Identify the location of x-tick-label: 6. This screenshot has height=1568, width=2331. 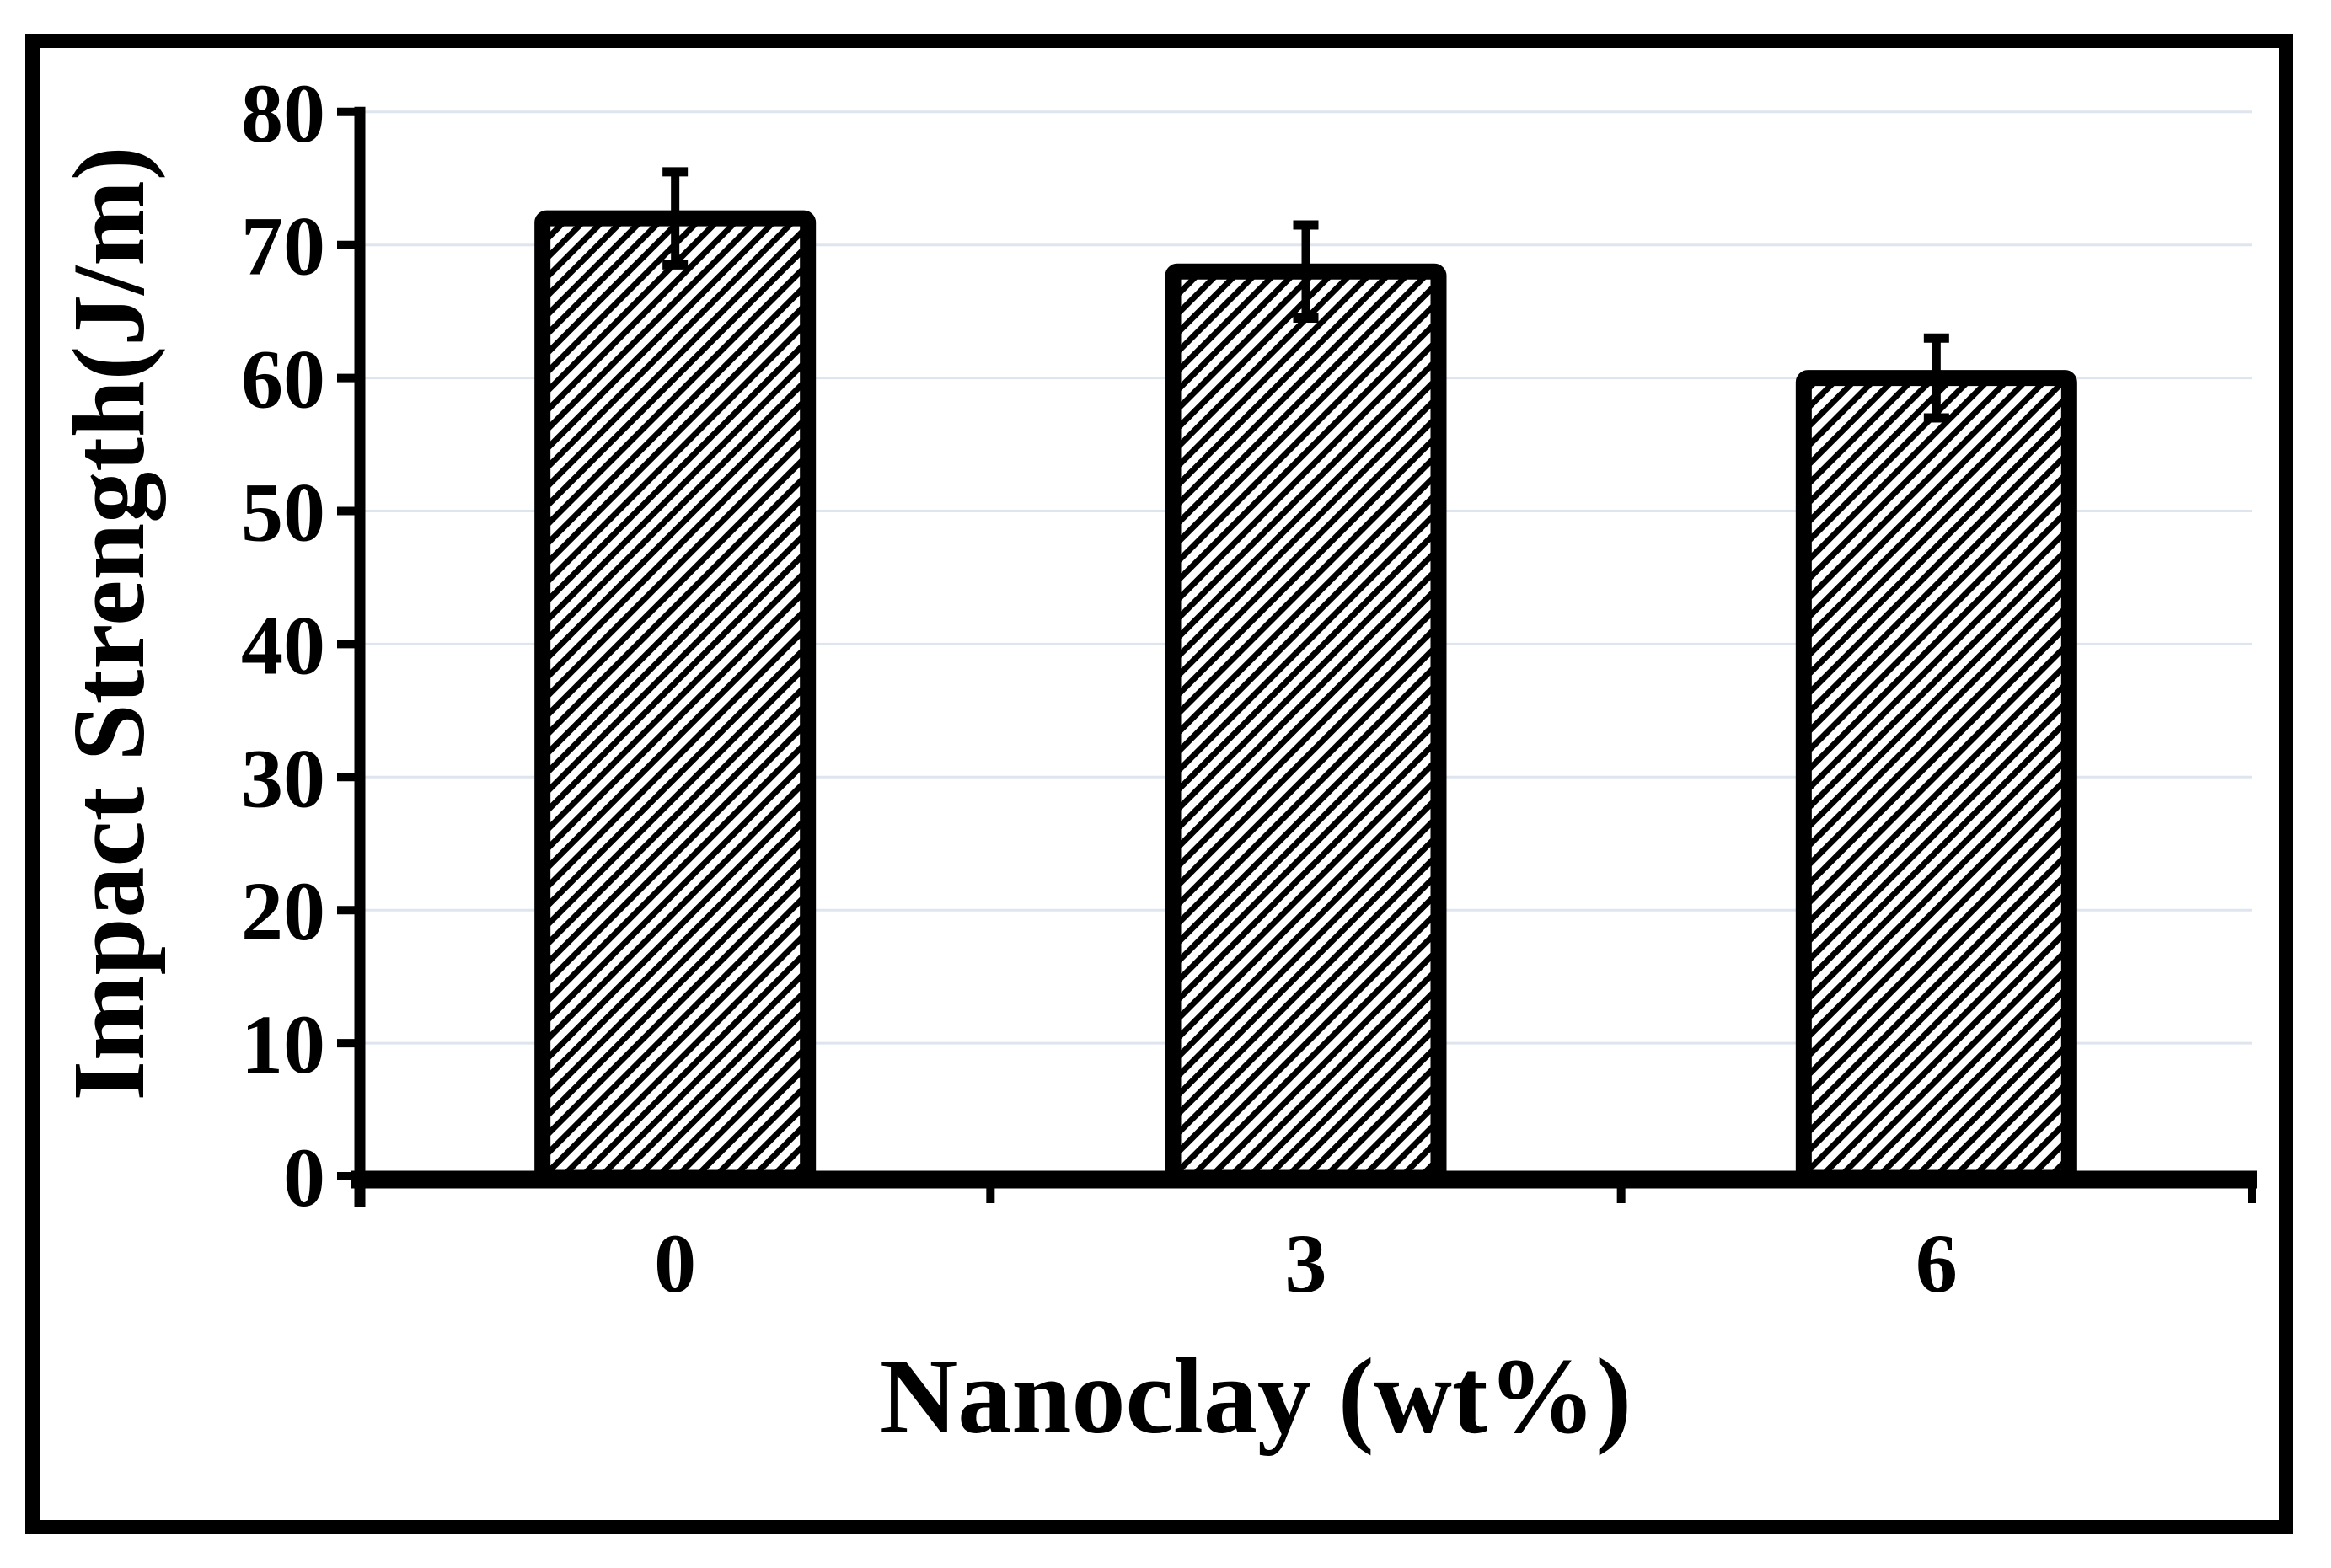
(1937, 1263).